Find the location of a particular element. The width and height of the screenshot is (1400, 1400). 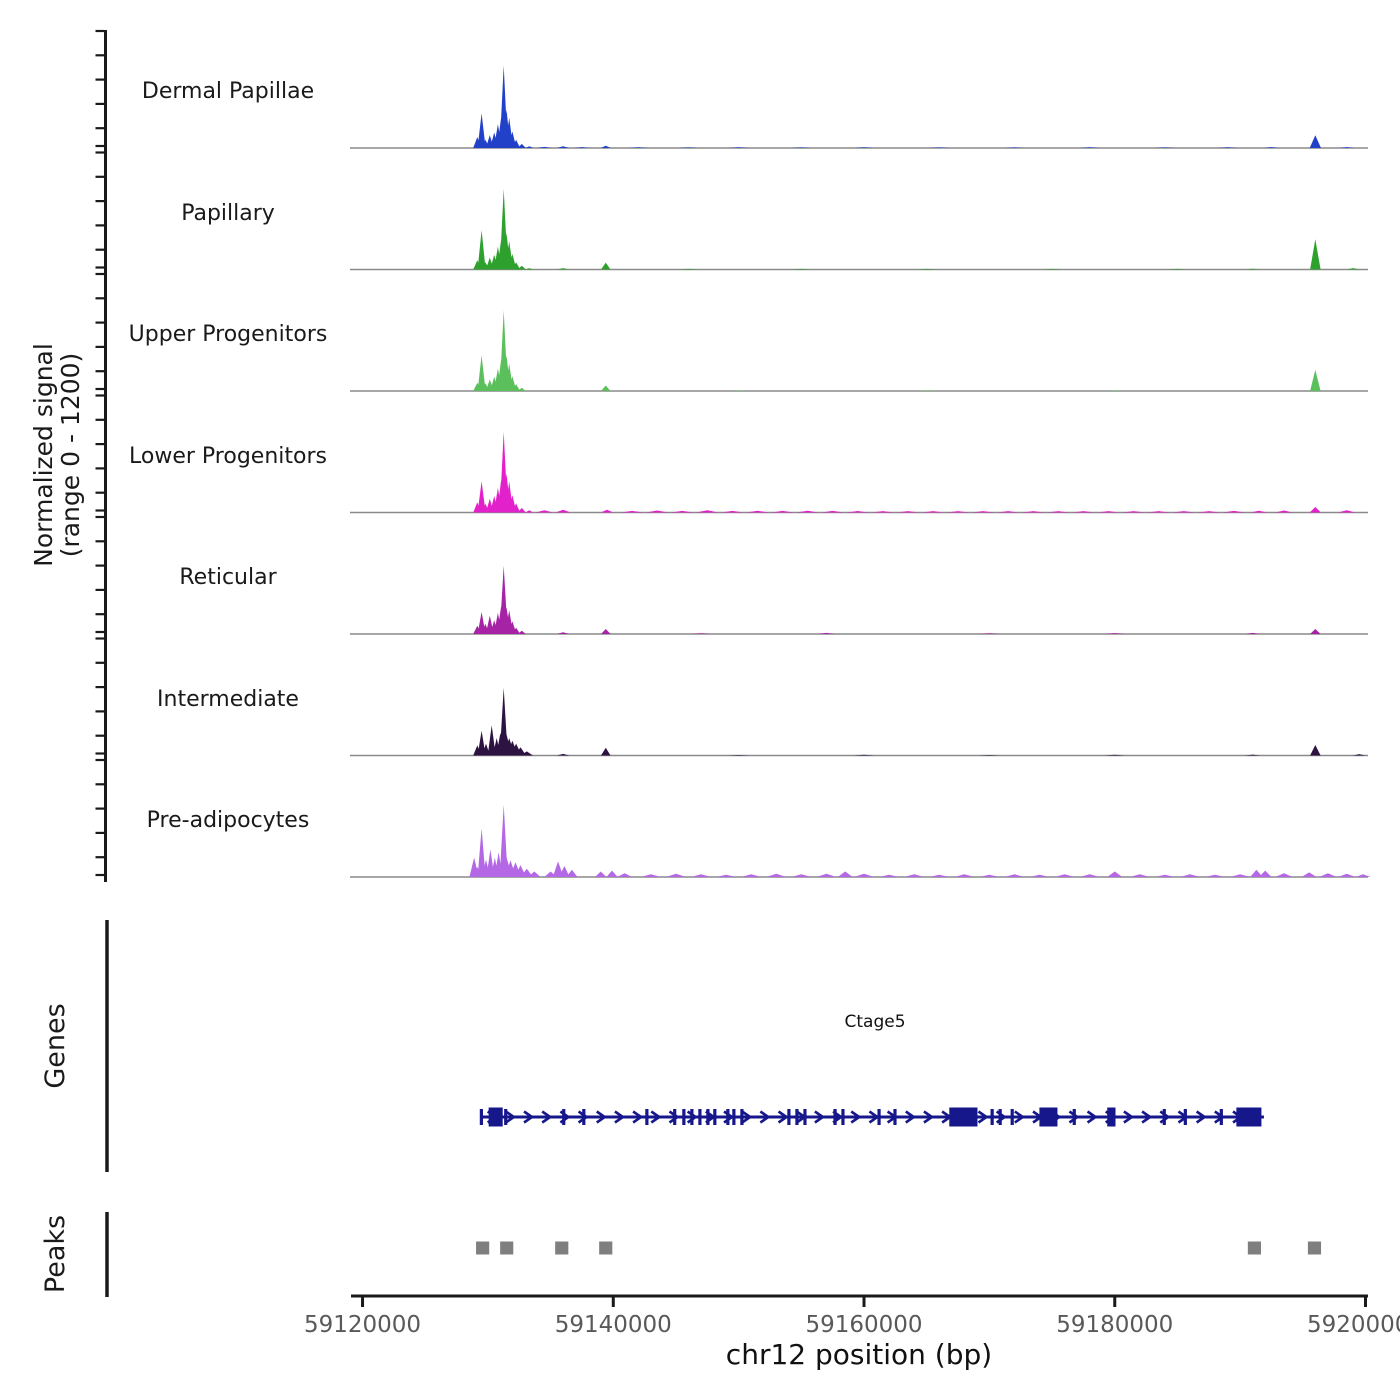

signal-area-papillary is located at coordinates (916, 229).